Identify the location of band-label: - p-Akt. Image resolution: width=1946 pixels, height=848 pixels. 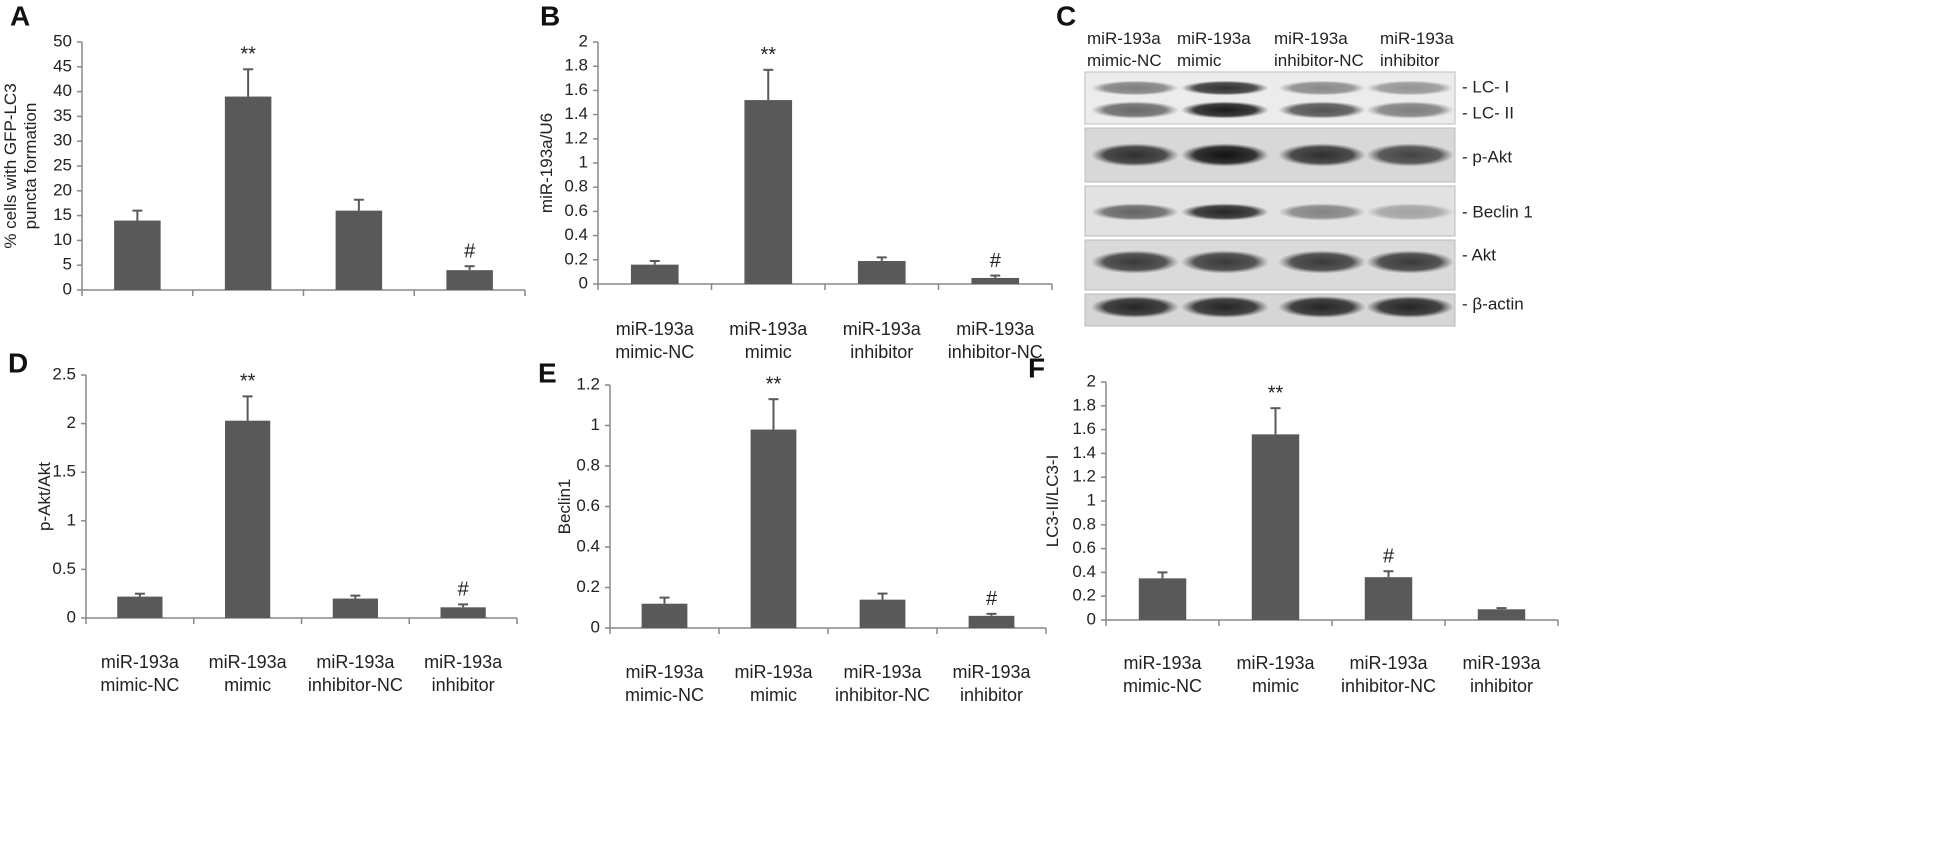
(1487, 156).